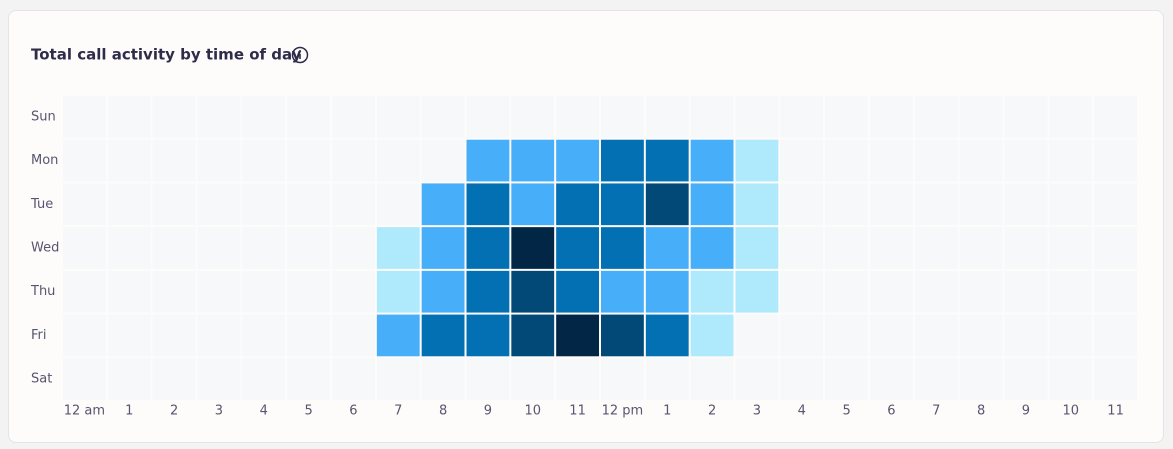 This screenshot has height=449, width=1173. Describe the element at coordinates (129, 411) in the screenshot. I see `x-tick-label: 1` at that location.